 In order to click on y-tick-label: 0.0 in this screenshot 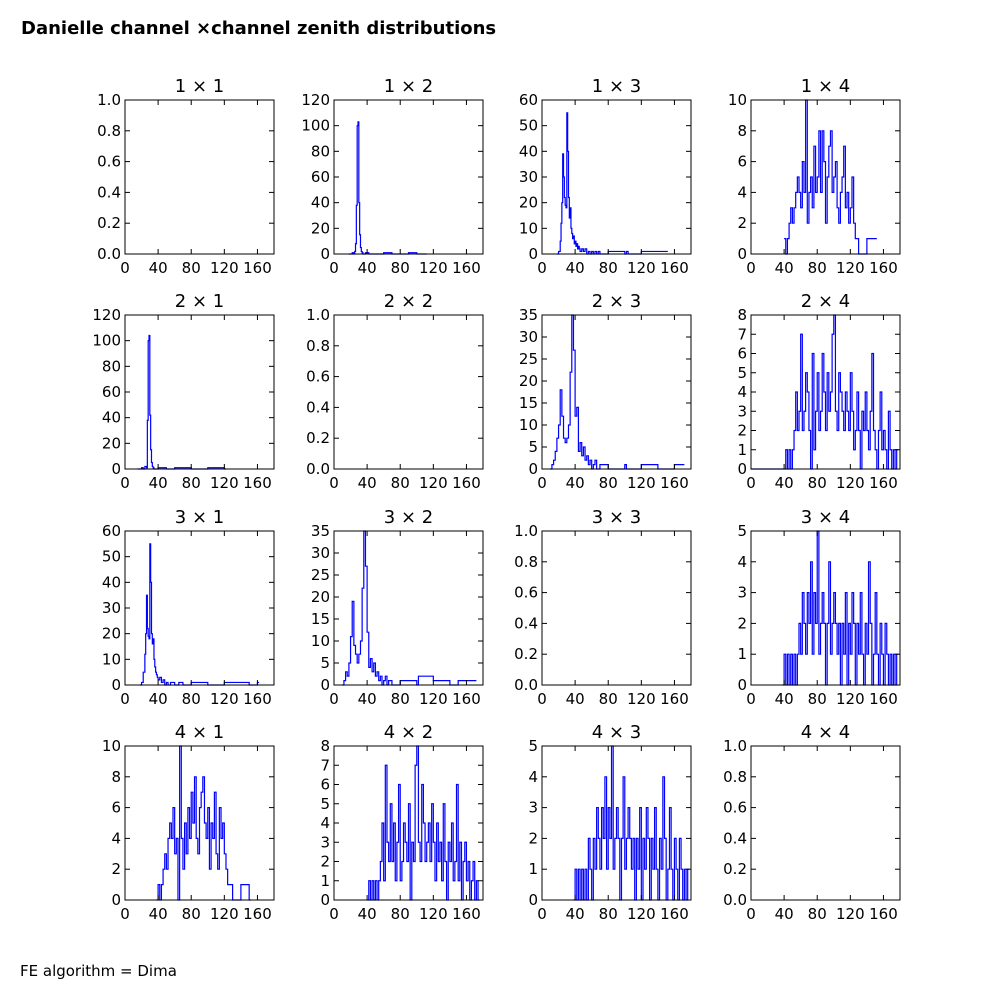, I will do `click(318, 469)`.